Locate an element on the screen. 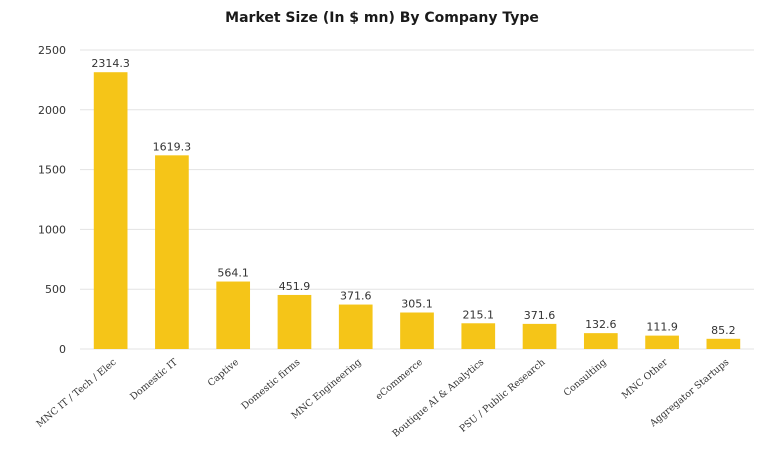 The width and height of the screenshot is (764, 467). data-label: 111.9 is located at coordinates (662, 327).